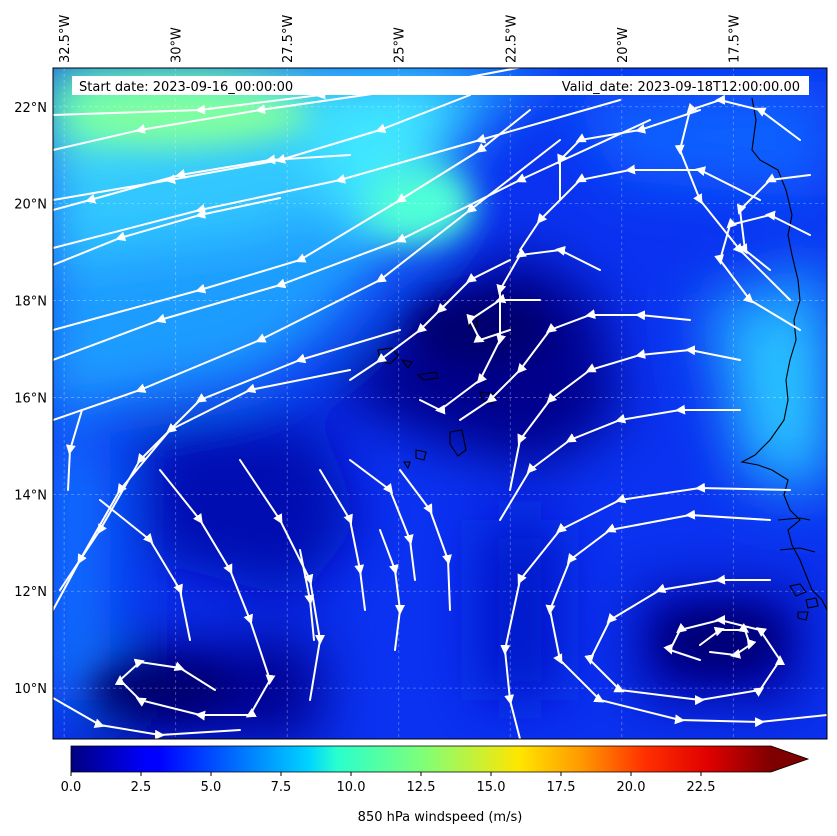 The height and width of the screenshot is (836, 837). I want to click on colorbar-tick-label: 7.5, so click(281, 787).